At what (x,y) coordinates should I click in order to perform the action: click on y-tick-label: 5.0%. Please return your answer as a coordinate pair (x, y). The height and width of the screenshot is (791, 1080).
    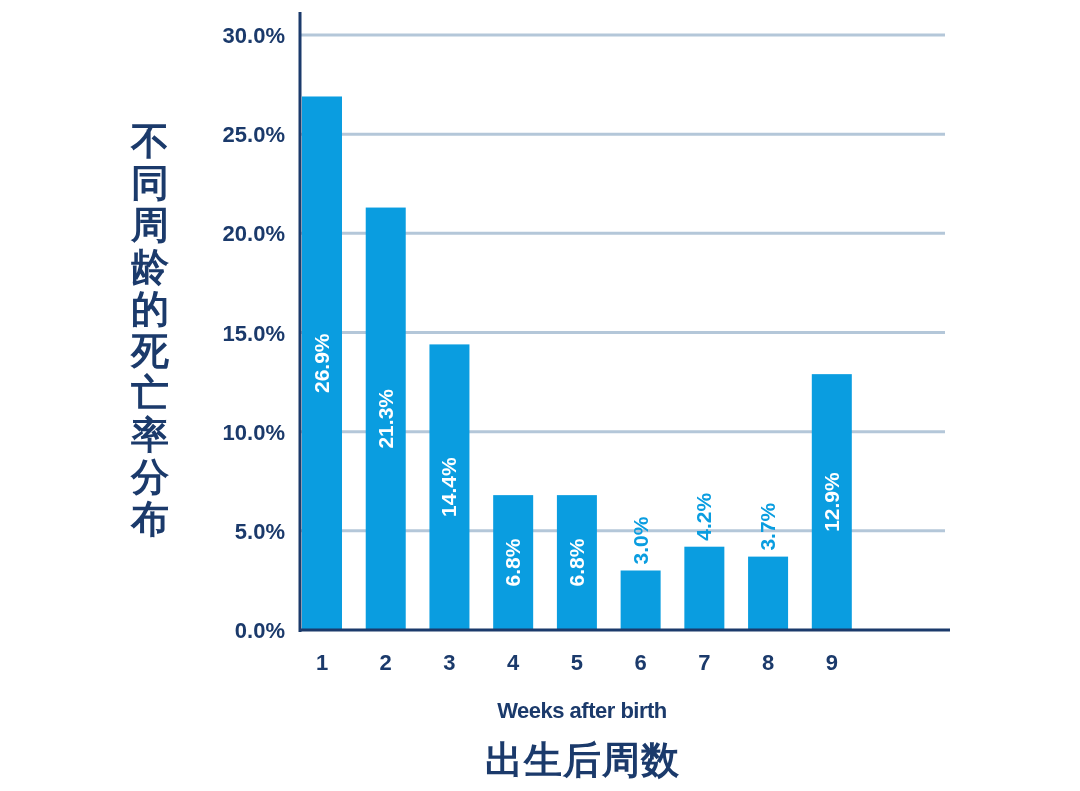
    Looking at the image, I should click on (259, 531).